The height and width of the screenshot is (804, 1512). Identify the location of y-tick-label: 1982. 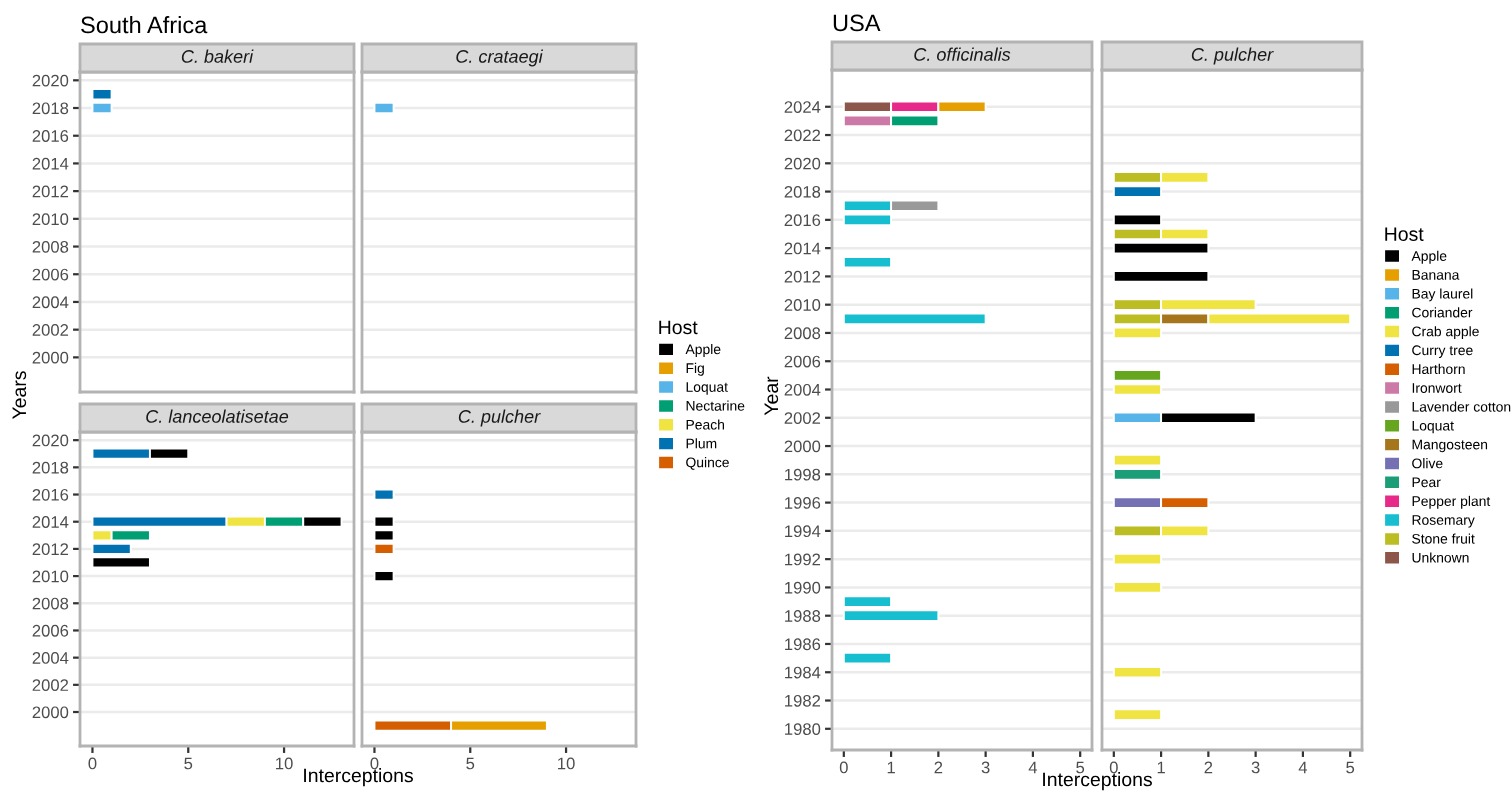
(803, 700).